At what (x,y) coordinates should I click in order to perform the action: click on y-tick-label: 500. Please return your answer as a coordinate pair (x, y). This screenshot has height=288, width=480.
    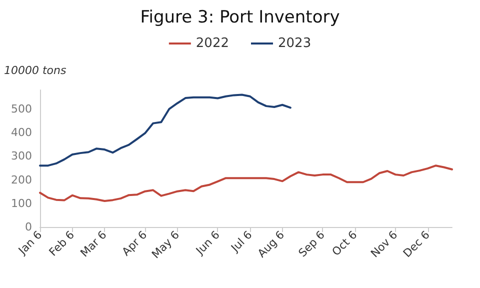
    Looking at the image, I should click on (21, 109).